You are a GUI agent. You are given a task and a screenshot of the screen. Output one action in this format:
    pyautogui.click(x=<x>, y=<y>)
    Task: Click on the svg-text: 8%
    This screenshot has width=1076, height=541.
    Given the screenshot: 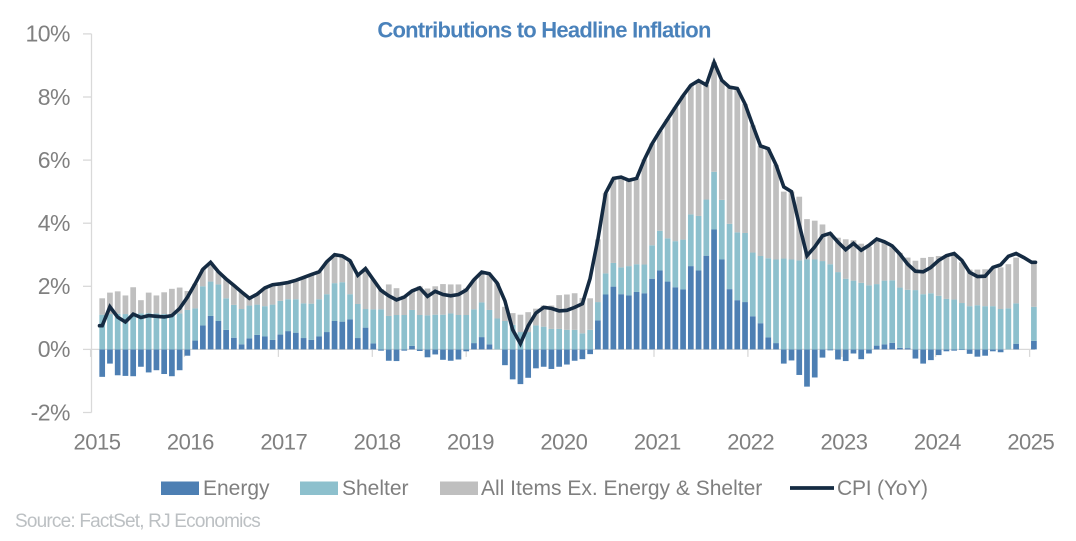 What is the action you would take?
    pyautogui.click(x=54, y=97)
    